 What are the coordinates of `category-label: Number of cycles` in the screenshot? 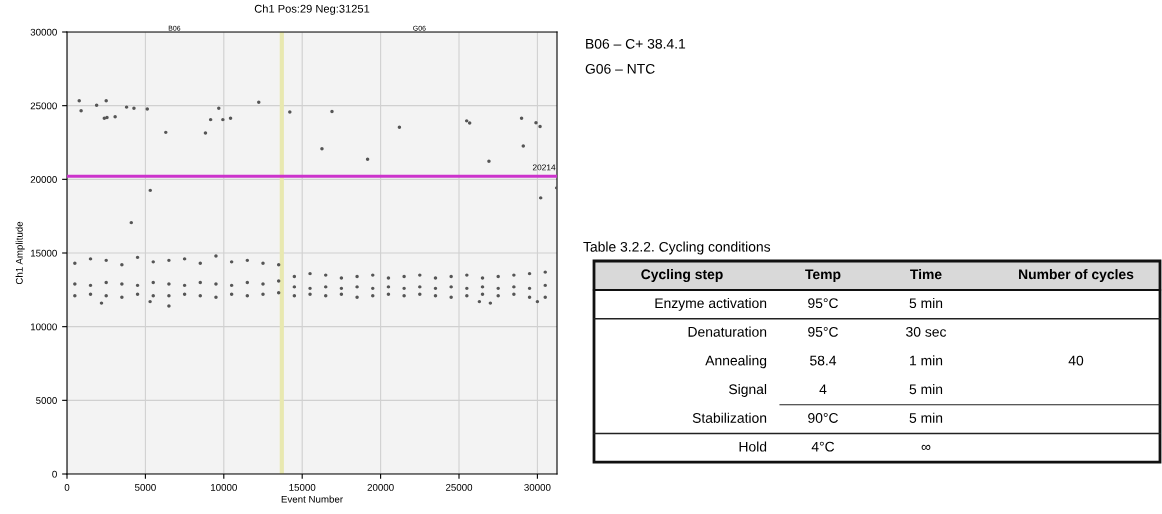 It's located at (1076, 275).